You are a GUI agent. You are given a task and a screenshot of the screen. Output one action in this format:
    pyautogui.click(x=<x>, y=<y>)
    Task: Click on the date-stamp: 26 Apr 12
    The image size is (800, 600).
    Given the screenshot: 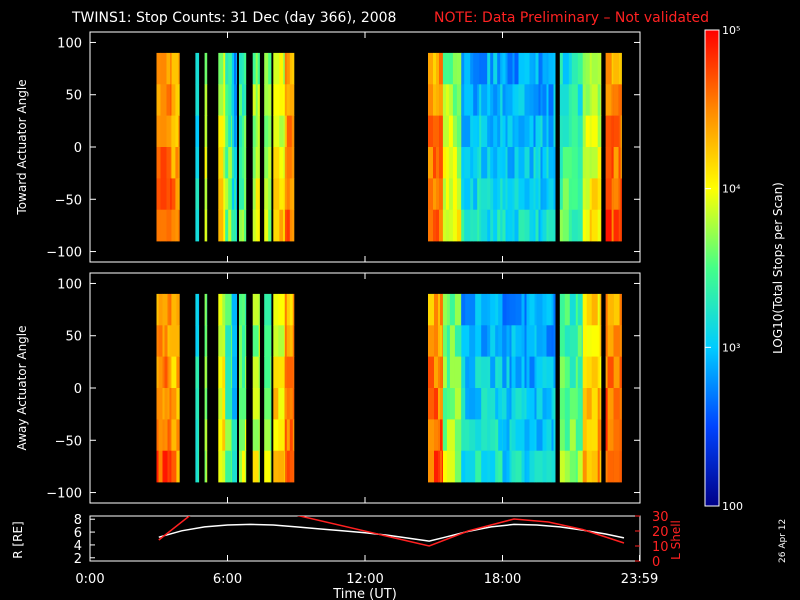 What is the action you would take?
    pyautogui.click(x=783, y=541)
    